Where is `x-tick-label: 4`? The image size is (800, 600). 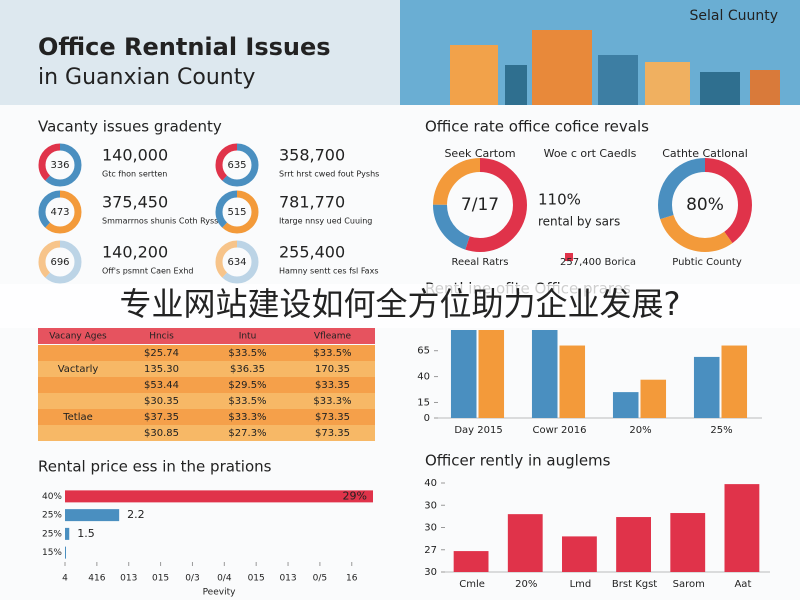
x-tick-label: 4 is located at coordinates (65, 579).